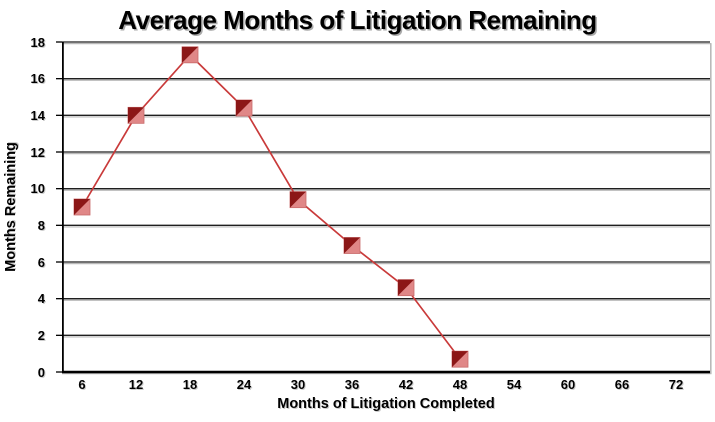  I want to click on y-tick-label: 0, so click(41, 372).